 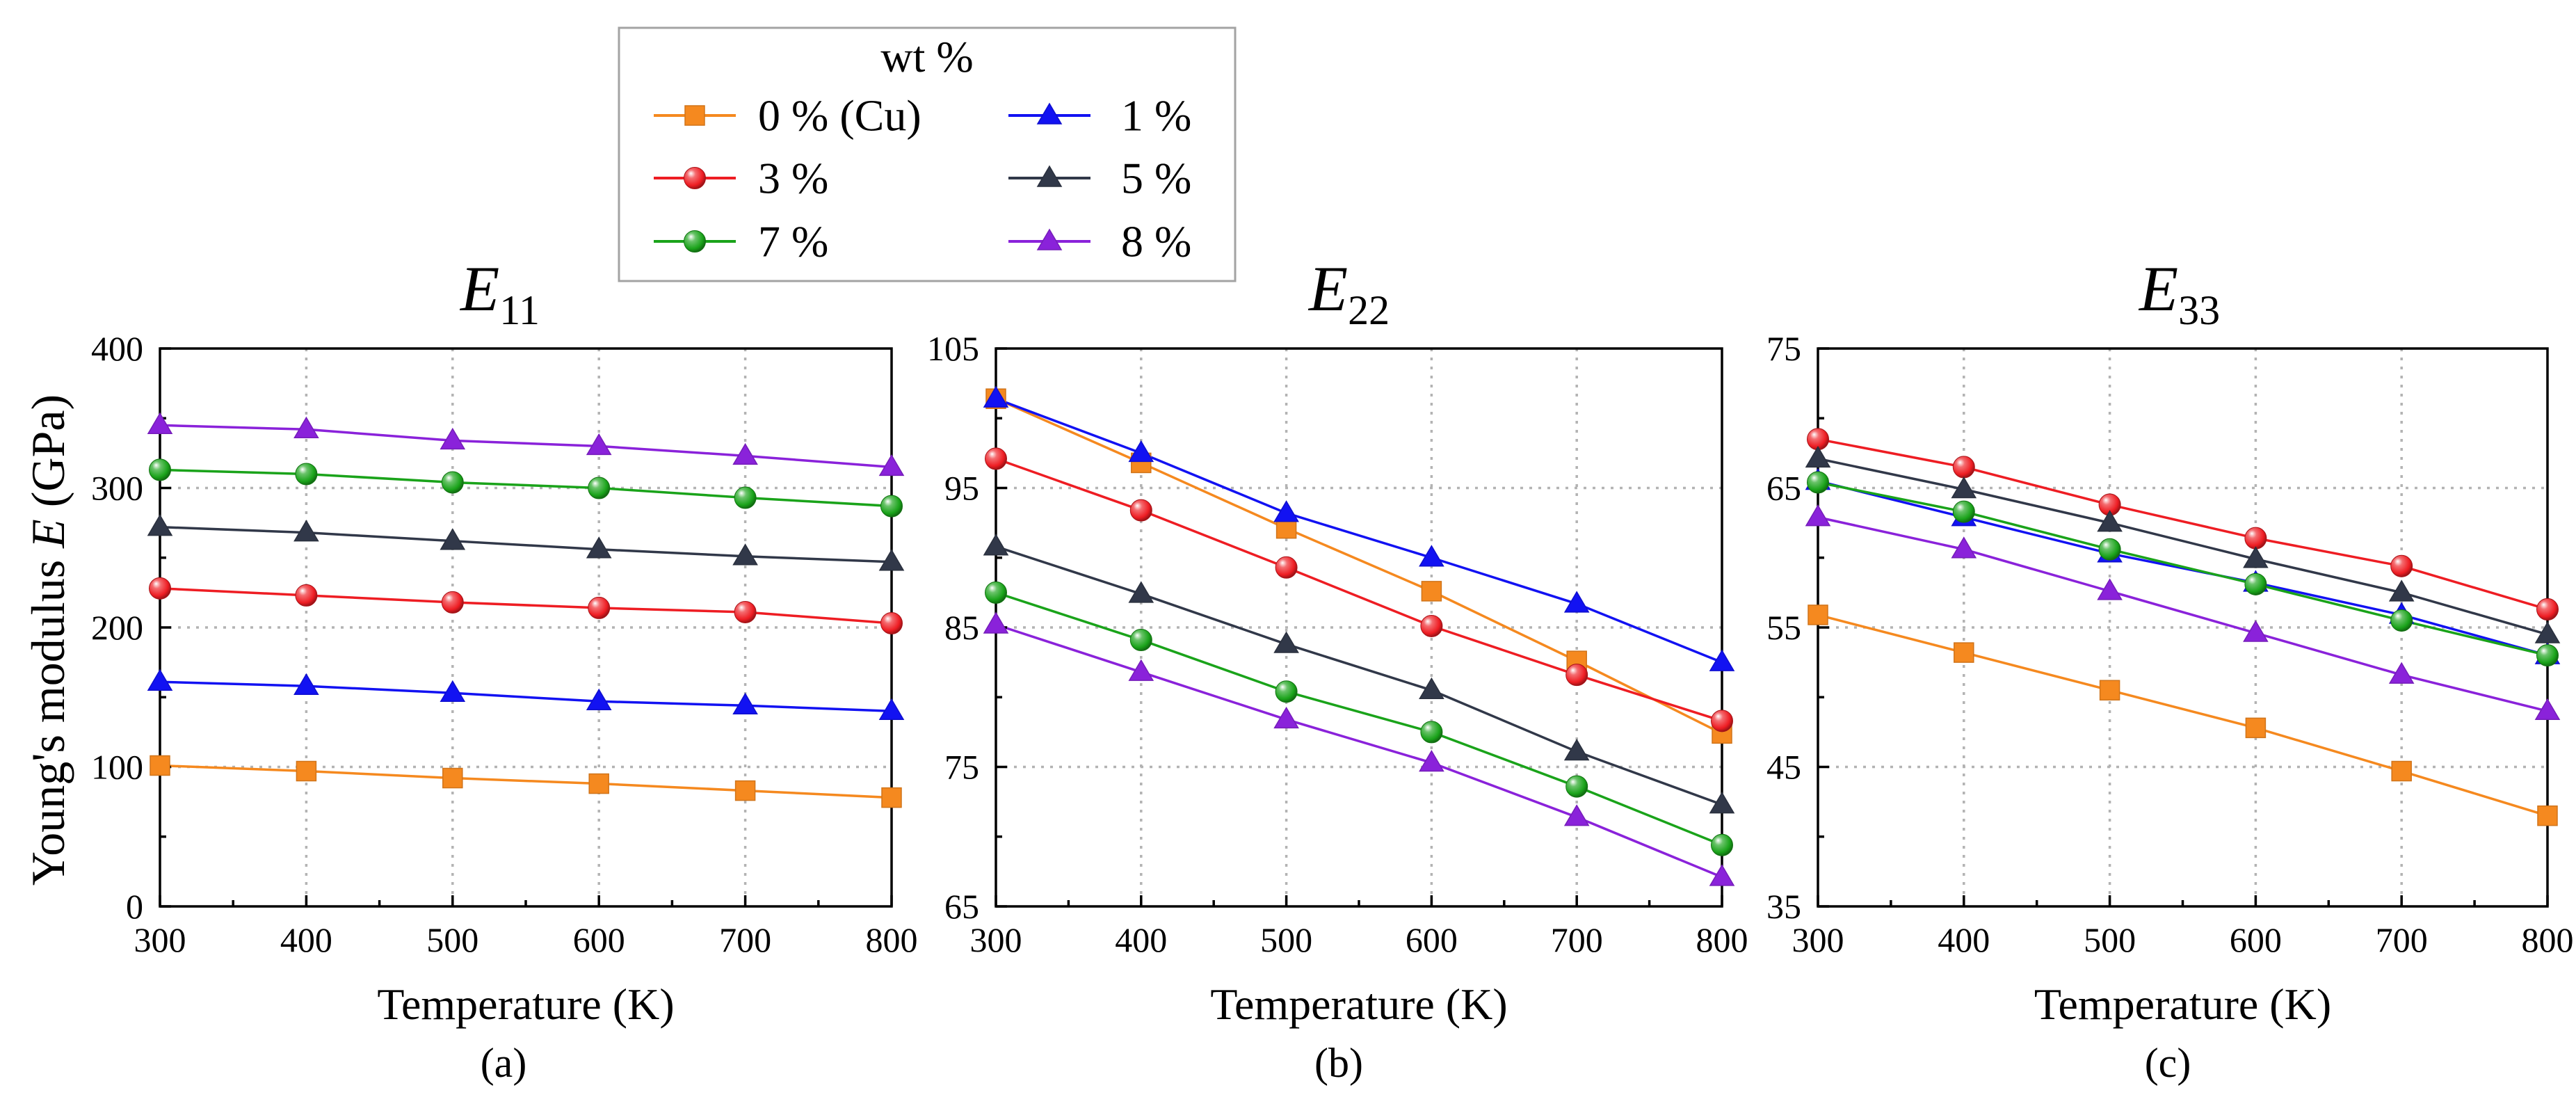 What do you see at coordinates (1359, 719) in the screenshot?
I see `panel-b-series-4-line` at bounding box center [1359, 719].